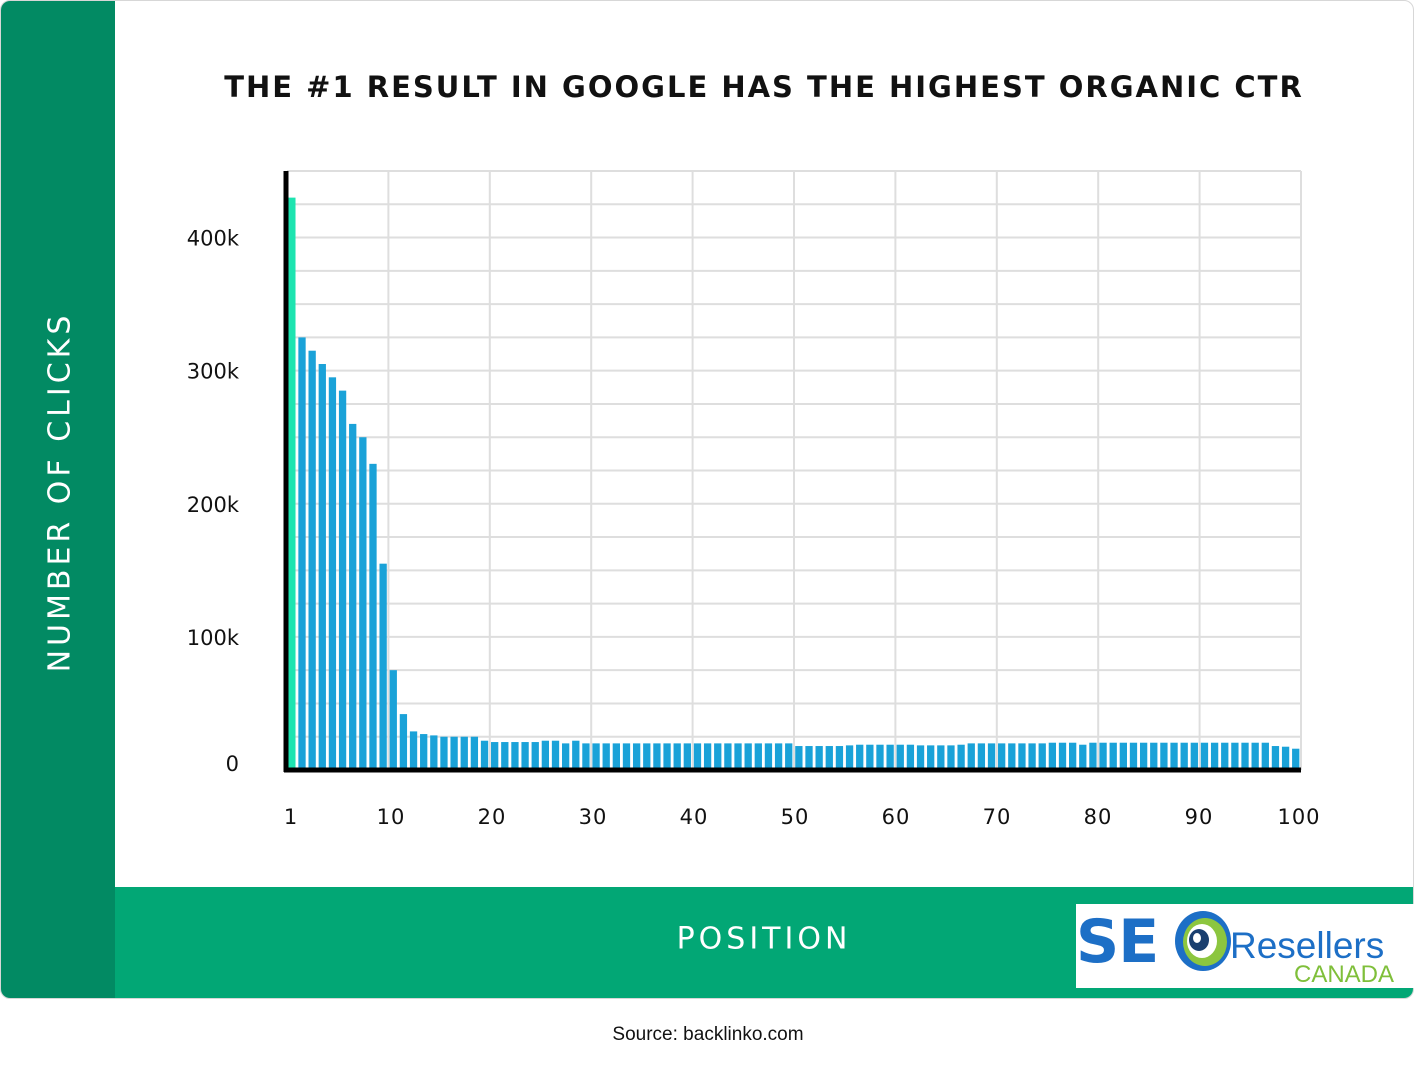 This screenshot has height=1075, width=1416. I want to click on y-tick-label: 300k, so click(213, 372).